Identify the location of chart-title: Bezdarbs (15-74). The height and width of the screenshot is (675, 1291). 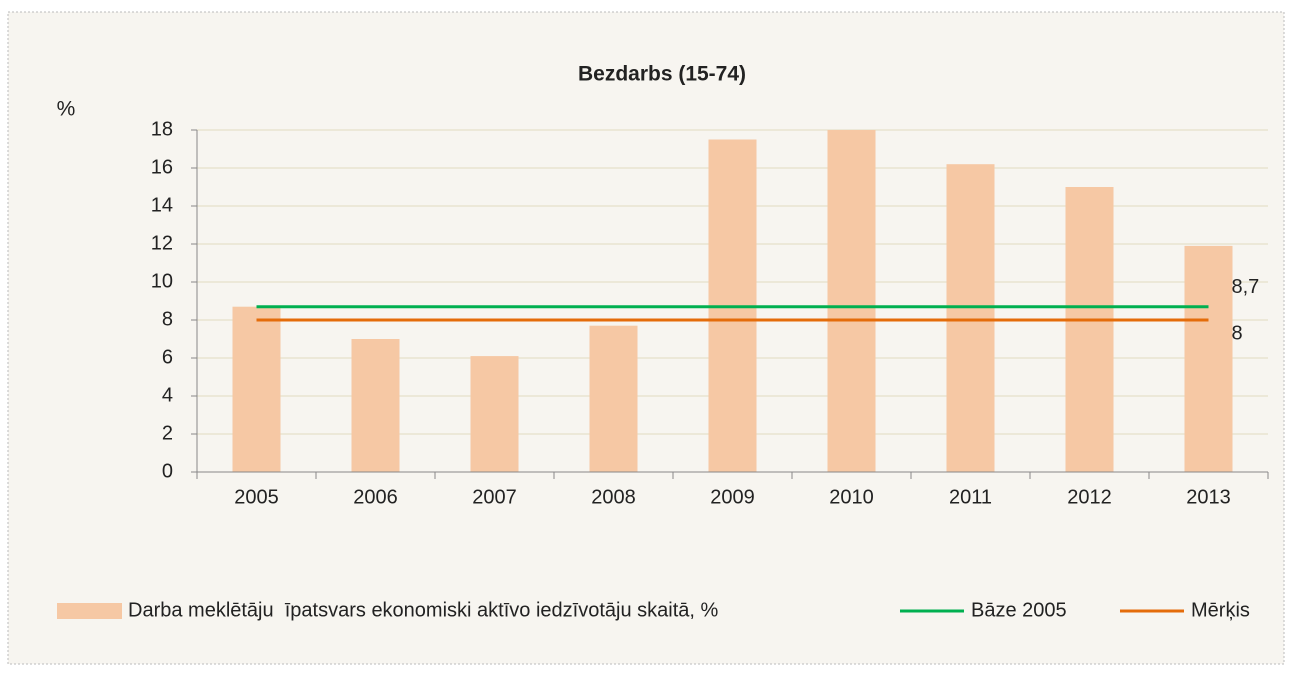
(662, 74).